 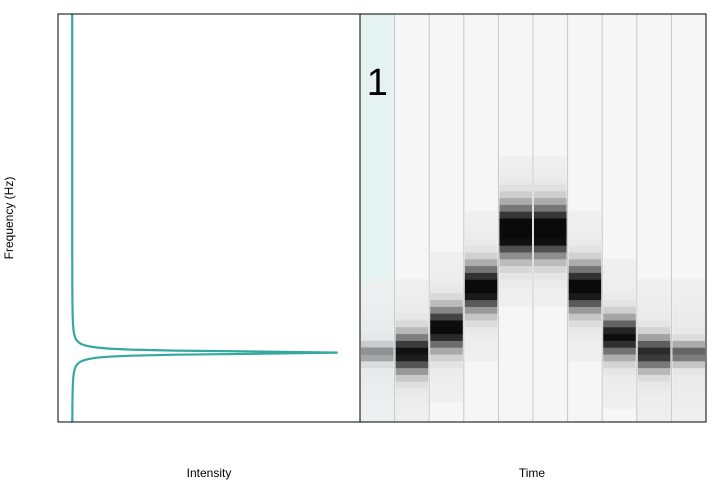 What do you see at coordinates (9, 218) in the screenshot?
I see `y-axis-label: Frequency (Hz)` at bounding box center [9, 218].